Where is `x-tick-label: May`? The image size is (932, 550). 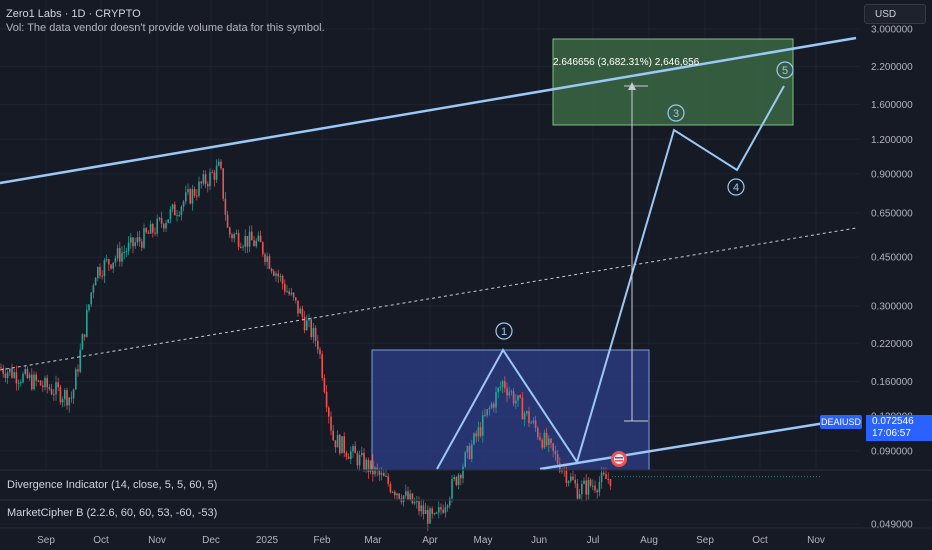 x-tick-label: May is located at coordinates (483, 540).